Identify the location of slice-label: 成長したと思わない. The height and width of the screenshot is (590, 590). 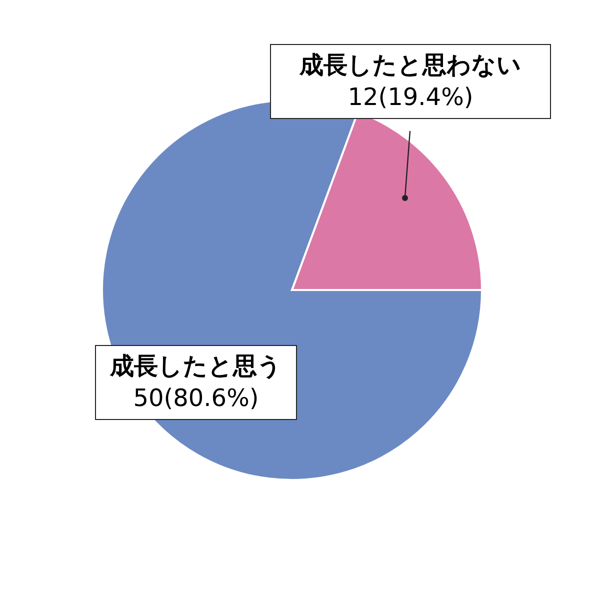
(410, 65).